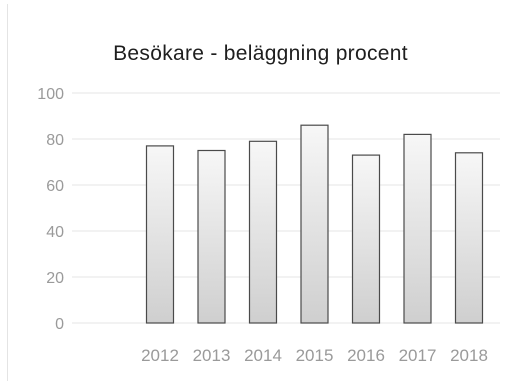  Describe the element at coordinates (55, 140) in the screenshot. I see `y-tick-label: 80` at that location.